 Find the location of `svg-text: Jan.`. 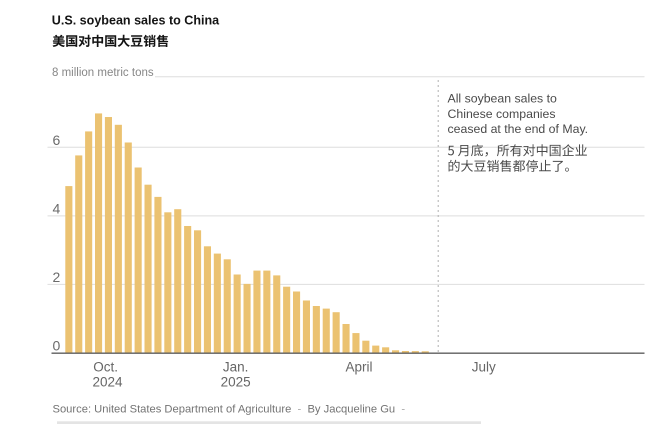

svg-text: Jan. is located at coordinates (236, 367).